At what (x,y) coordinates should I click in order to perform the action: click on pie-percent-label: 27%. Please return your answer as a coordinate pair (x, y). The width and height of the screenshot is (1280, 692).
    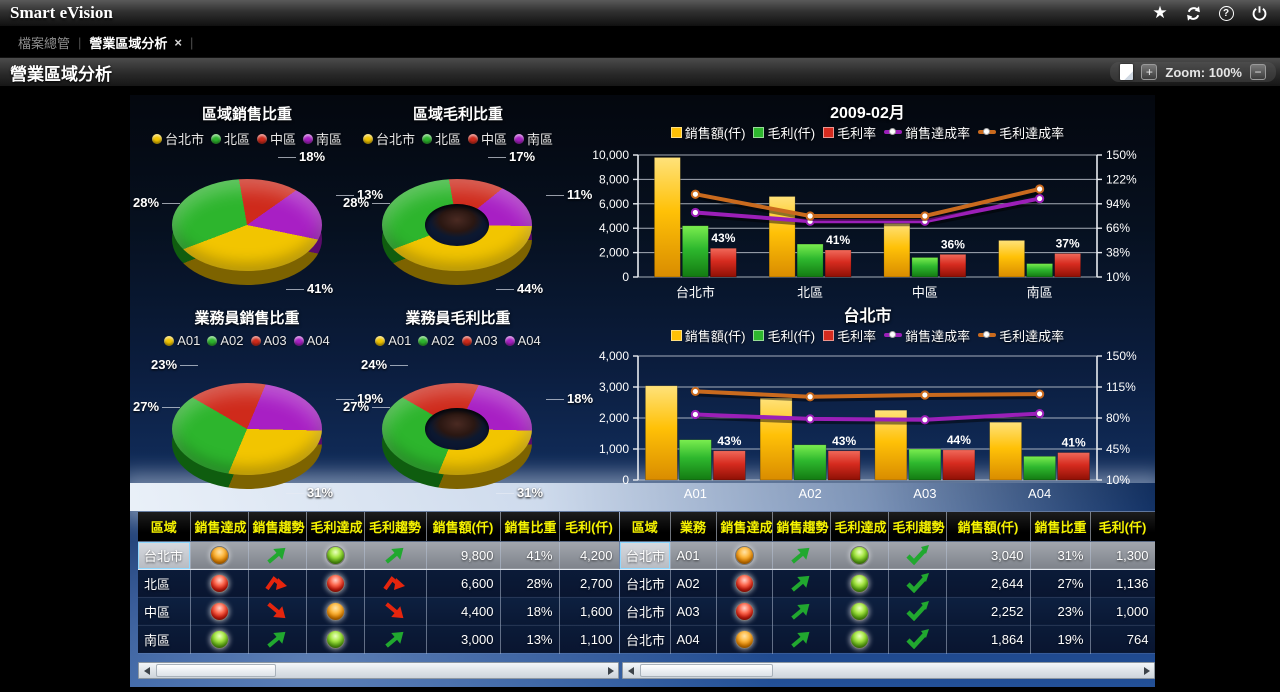
    Looking at the image, I should click on (368, 406).